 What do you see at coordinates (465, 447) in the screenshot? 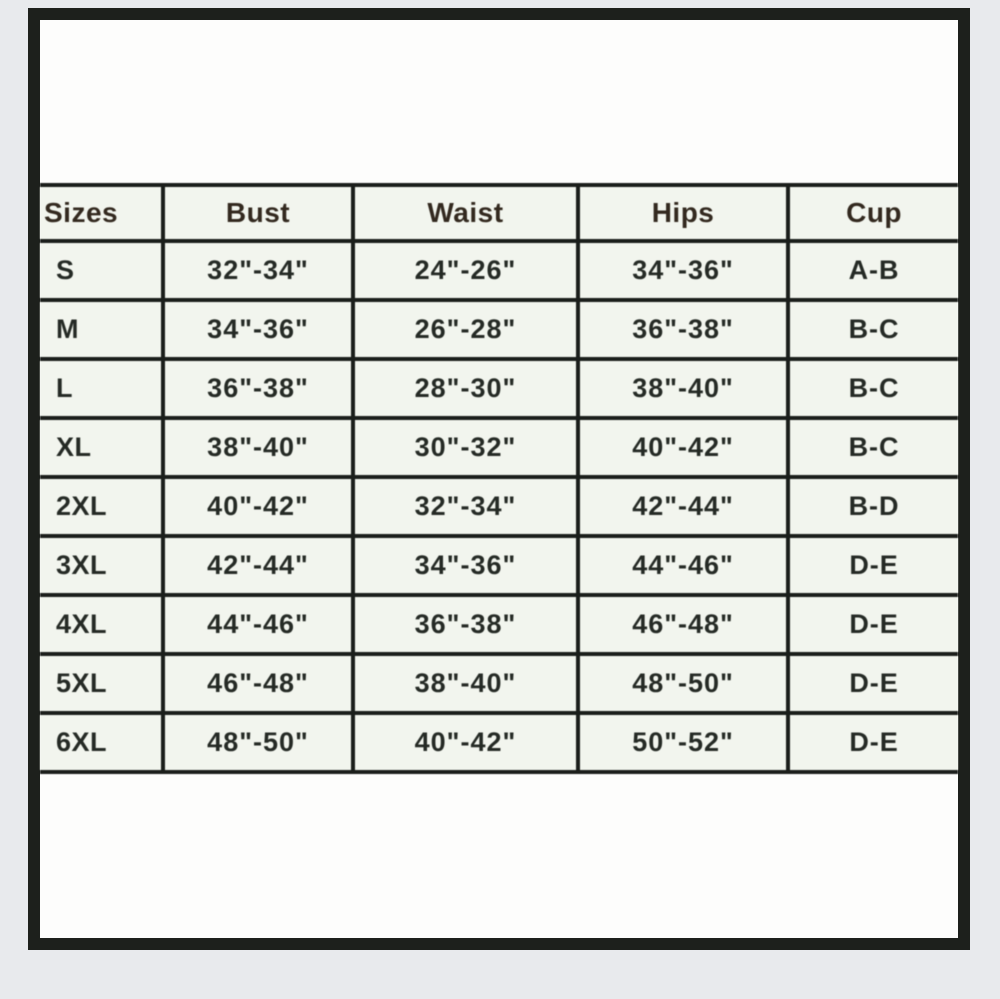
I see `waist-cell: 30"-32"` at bounding box center [465, 447].